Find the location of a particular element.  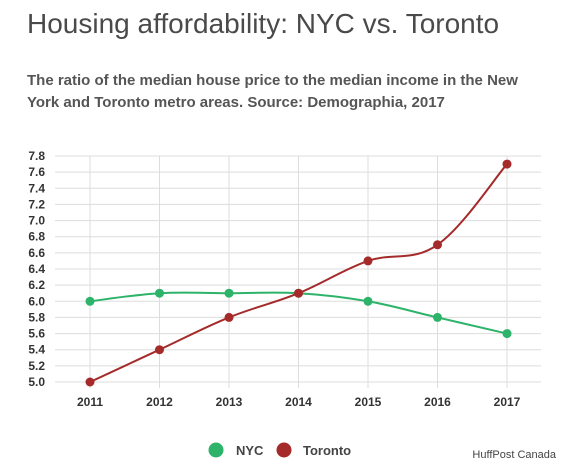

y-tick-label: 5.8 is located at coordinates (36, 317).